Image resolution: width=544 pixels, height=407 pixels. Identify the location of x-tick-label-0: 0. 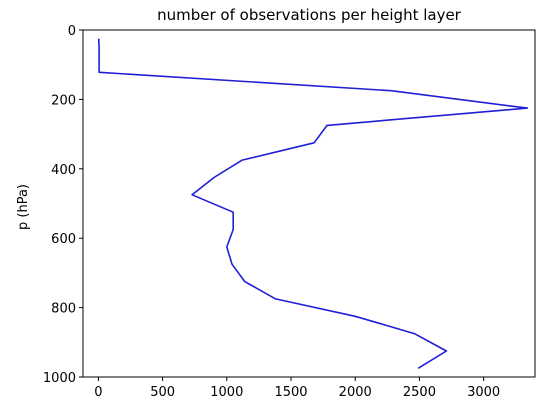
(98, 392).